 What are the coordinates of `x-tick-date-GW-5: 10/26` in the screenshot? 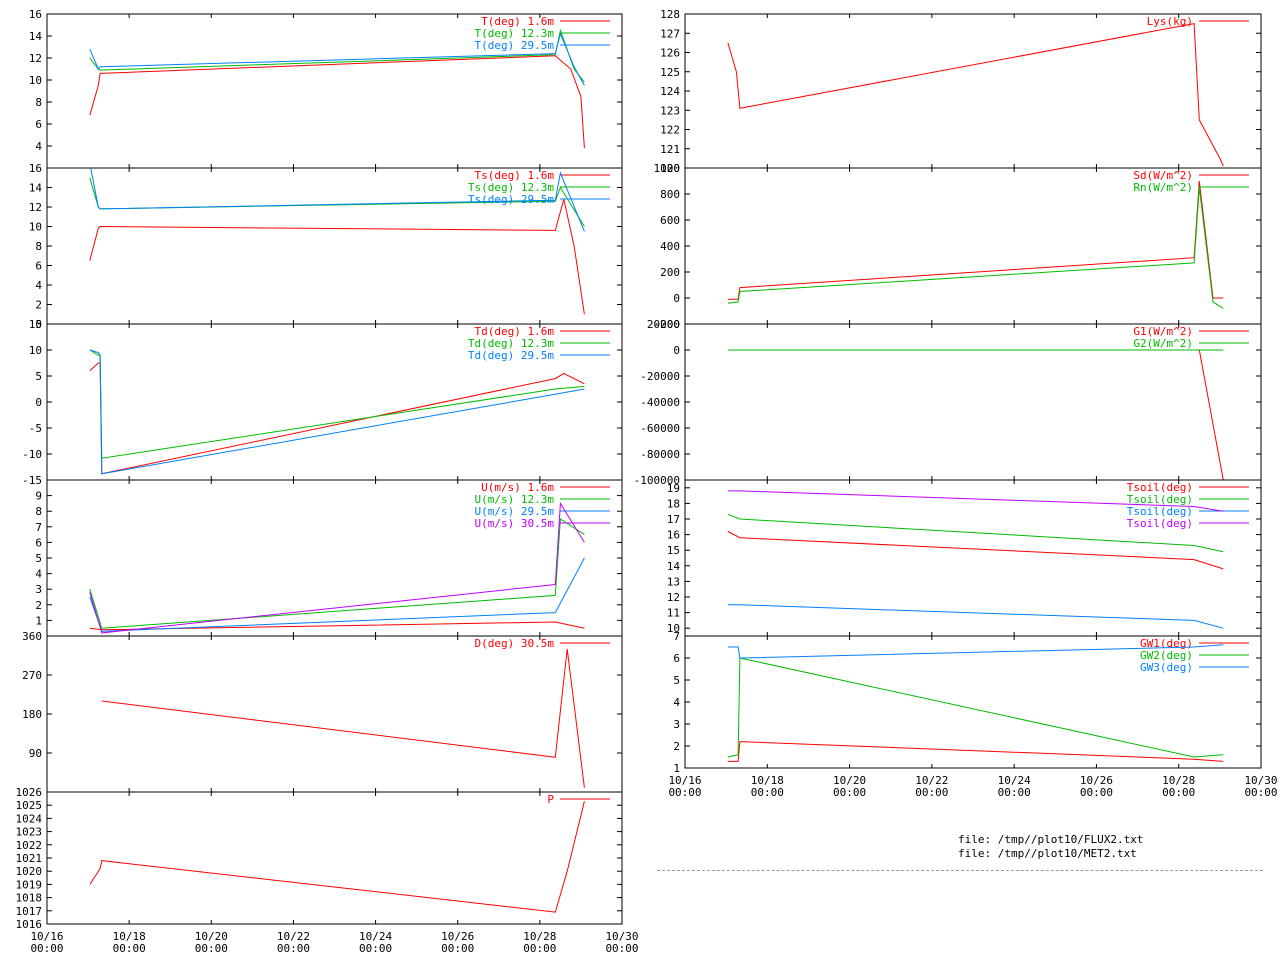 It's located at (1096, 780).